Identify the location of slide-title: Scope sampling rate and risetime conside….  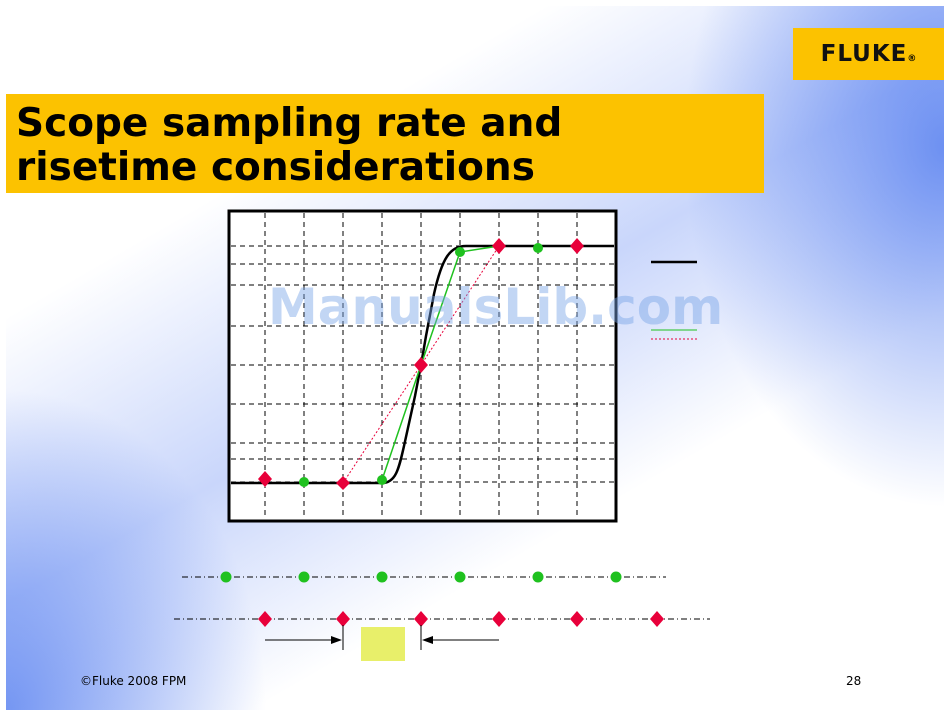
(289, 145).